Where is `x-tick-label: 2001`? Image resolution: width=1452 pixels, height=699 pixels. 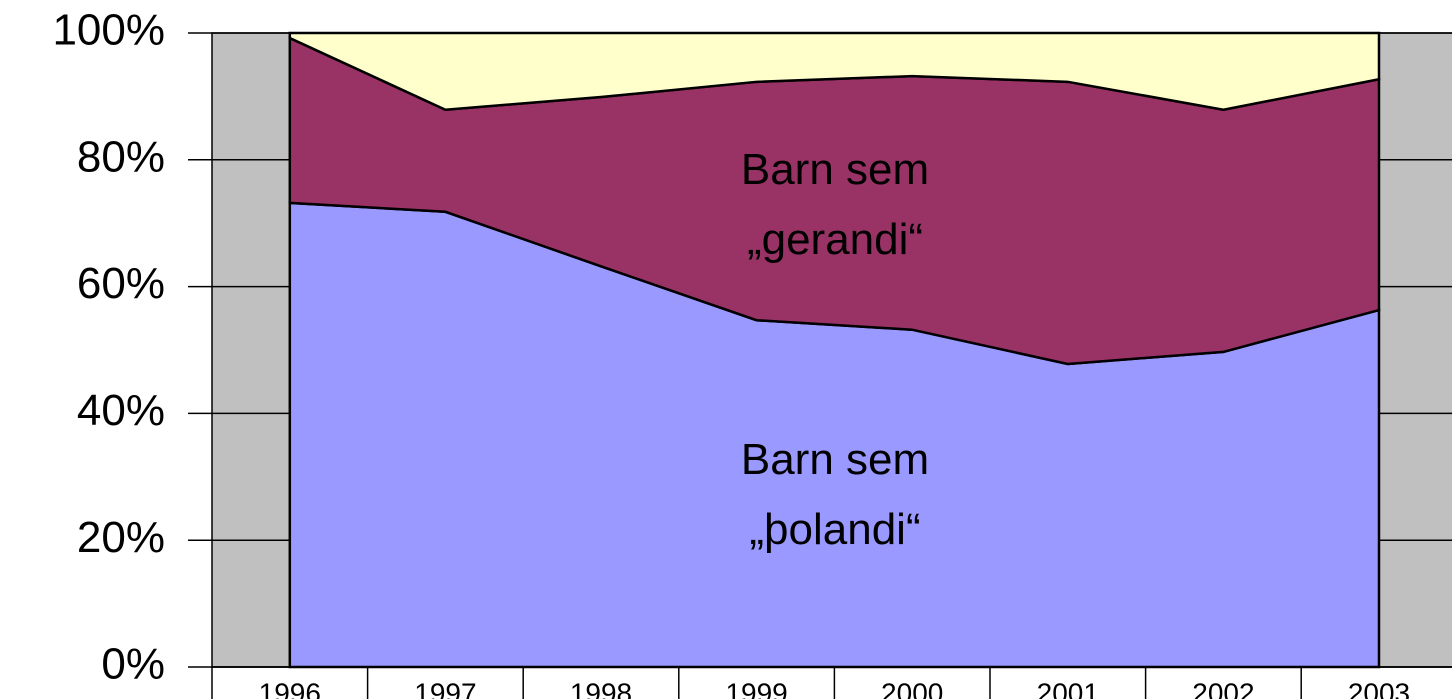
x-tick-label: 2001 is located at coordinates (1068, 688).